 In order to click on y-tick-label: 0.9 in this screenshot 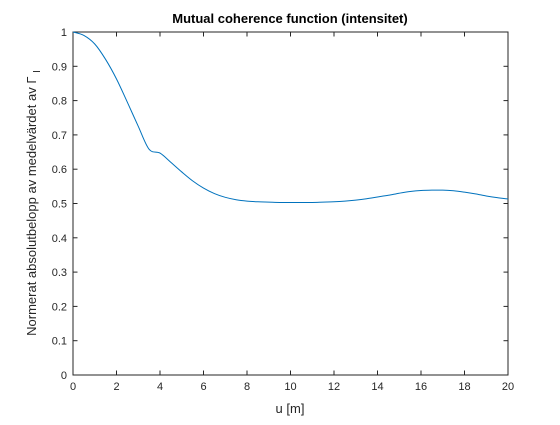, I will do `click(59, 67)`.